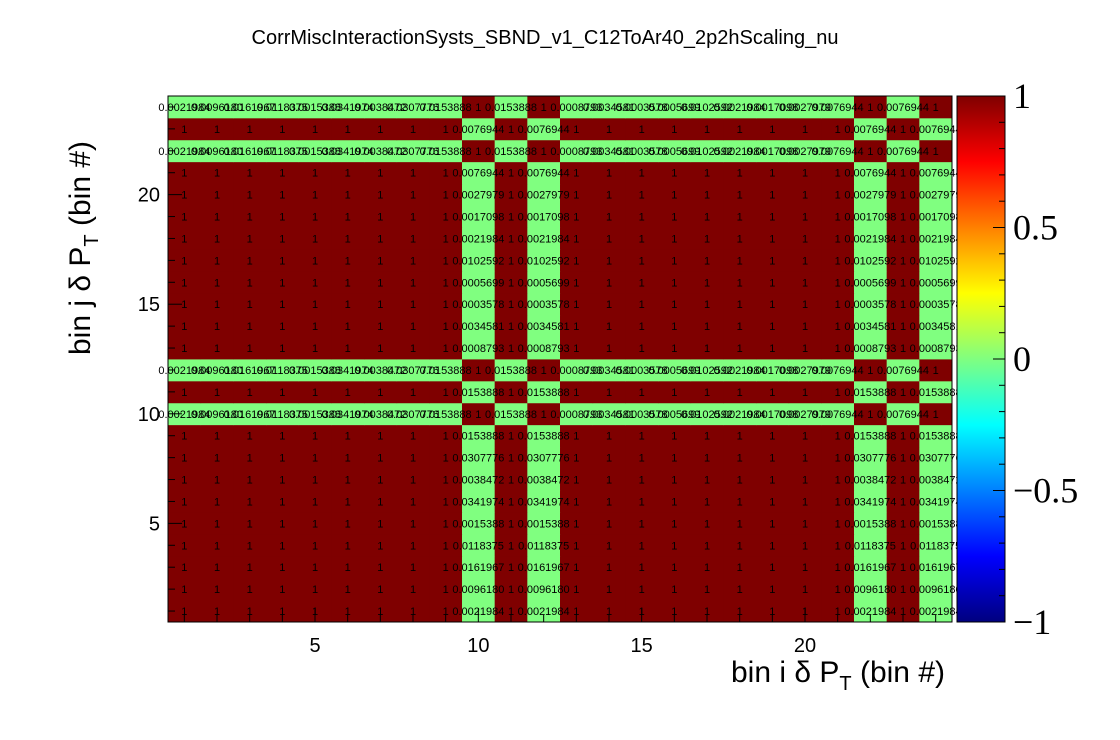 This screenshot has height=740, width=1120. I want to click on x-tick-label: 20, so click(805, 646).